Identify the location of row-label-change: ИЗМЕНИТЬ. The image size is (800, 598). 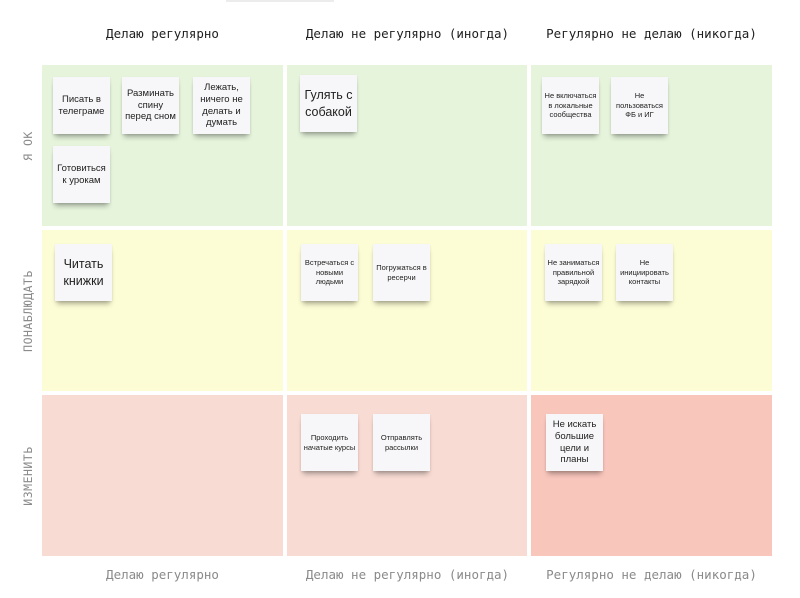
(28, 476).